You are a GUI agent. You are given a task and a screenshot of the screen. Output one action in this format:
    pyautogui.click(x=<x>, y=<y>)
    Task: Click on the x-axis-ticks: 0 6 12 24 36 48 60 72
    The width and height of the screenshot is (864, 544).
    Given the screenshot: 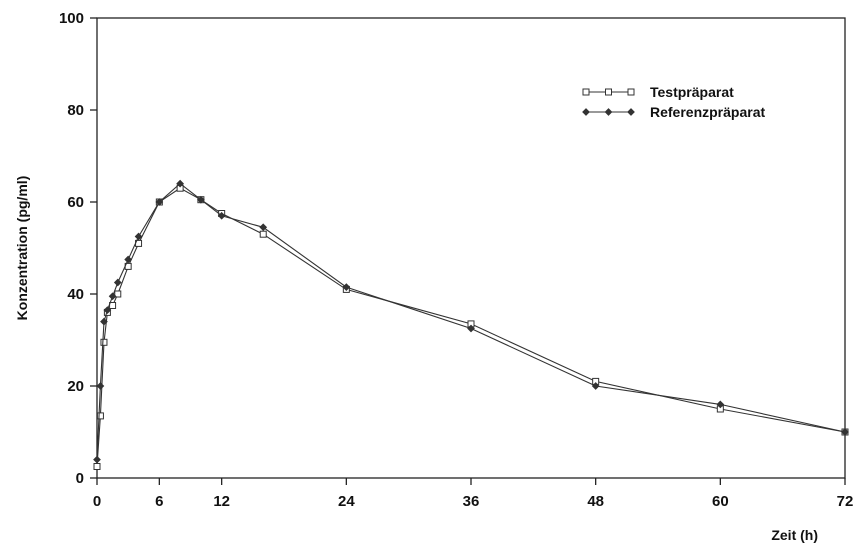 What is the action you would take?
    pyautogui.click(x=473, y=494)
    